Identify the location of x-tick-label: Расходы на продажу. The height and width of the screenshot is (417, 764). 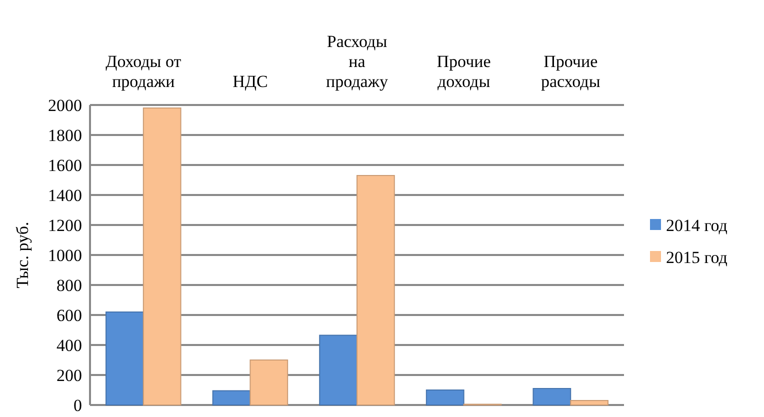
(357, 61).